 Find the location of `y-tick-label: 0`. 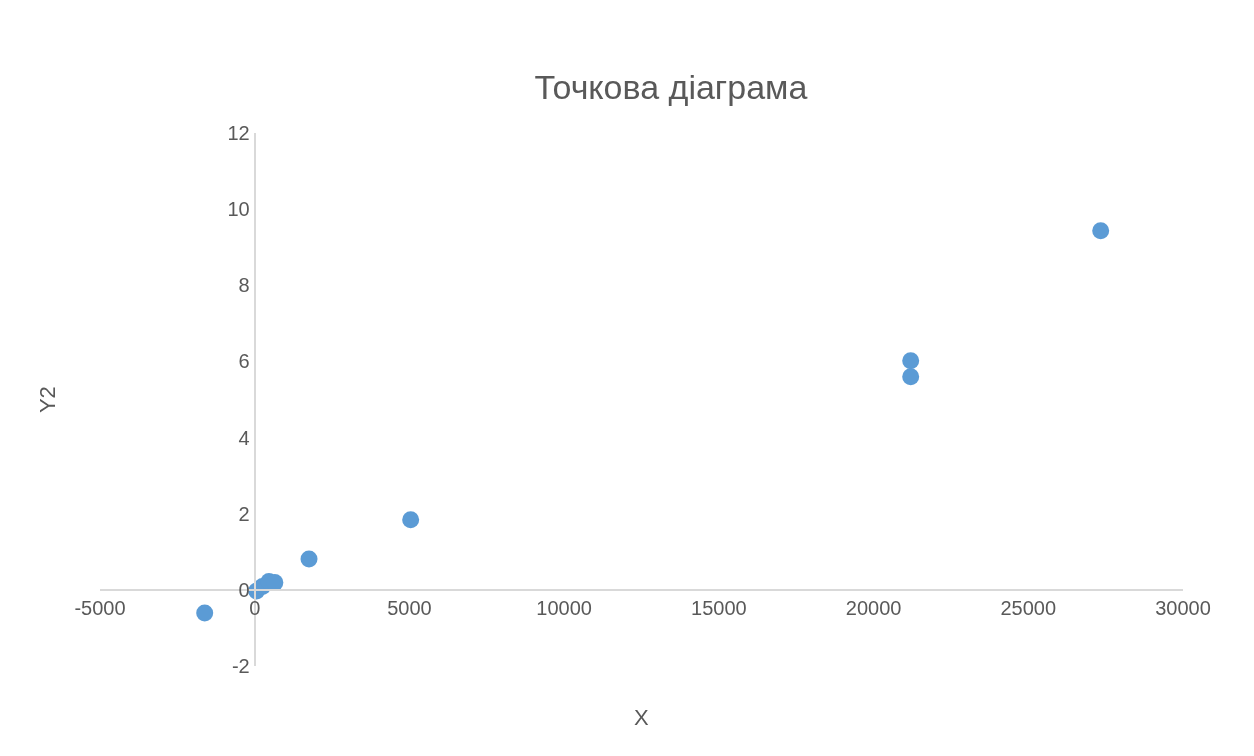

y-tick-label: 0 is located at coordinates (244, 589).